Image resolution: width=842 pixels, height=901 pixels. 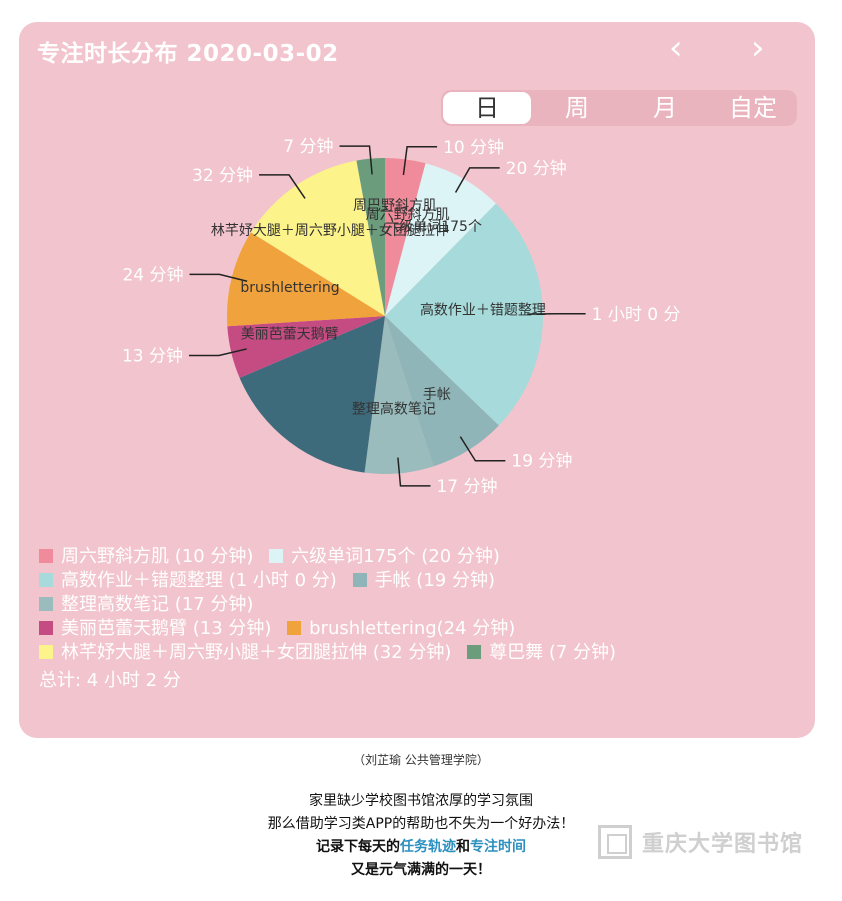 I want to click on text-line: 记录下每天的任务轨迹和专注时间, so click(x=421, y=847).